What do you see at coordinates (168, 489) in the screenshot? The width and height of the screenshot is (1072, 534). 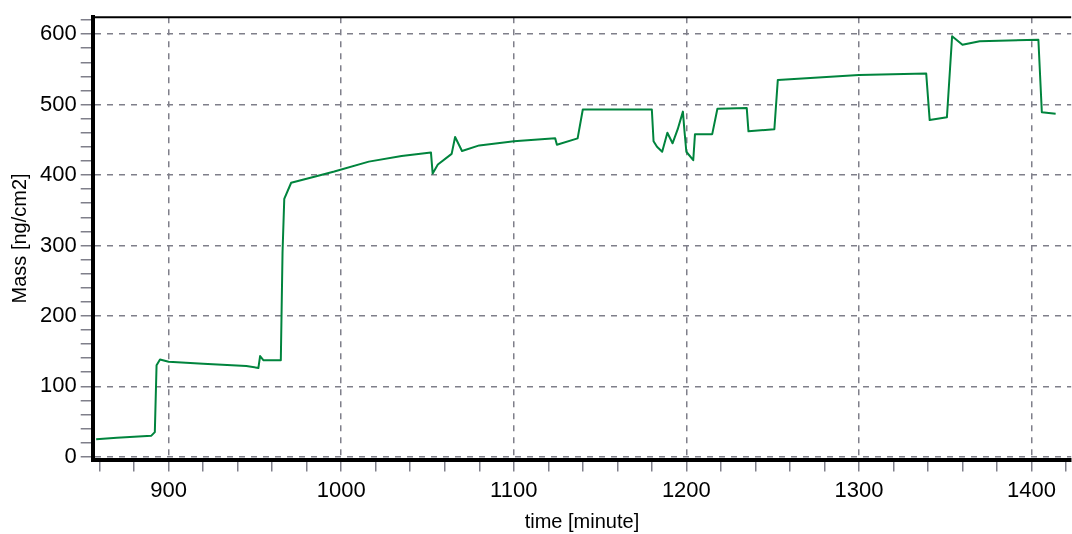 I see `x-tick-label: 900` at bounding box center [168, 489].